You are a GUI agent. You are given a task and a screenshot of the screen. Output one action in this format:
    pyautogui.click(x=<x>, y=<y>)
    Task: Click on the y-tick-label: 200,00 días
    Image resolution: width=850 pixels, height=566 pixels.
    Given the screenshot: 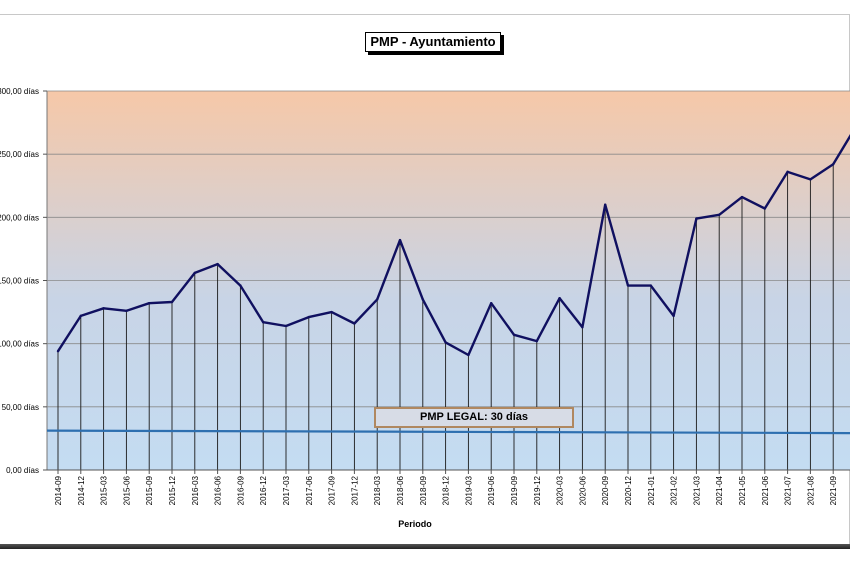 What is the action you would take?
    pyautogui.click(x=19, y=217)
    